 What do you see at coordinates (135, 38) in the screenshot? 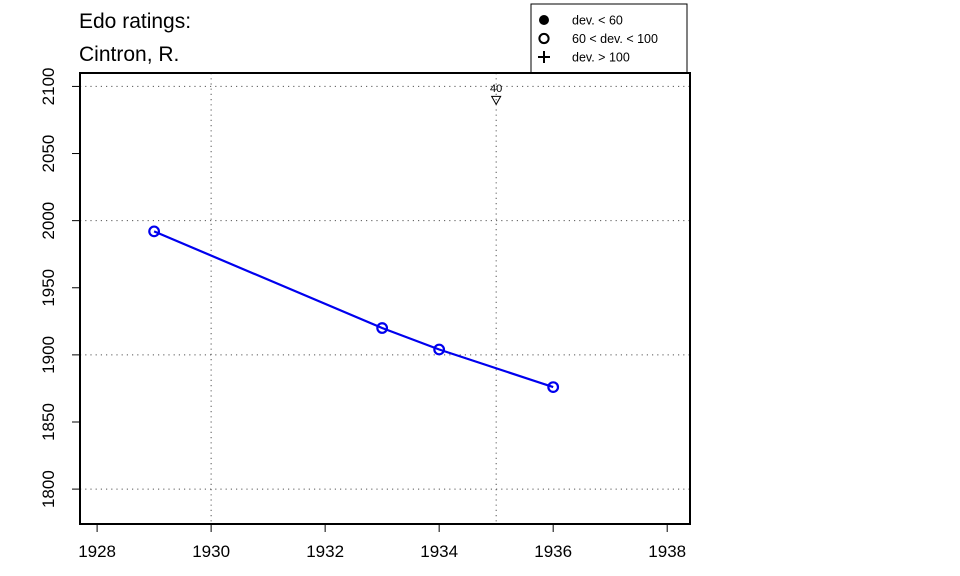
I see `chart-title: Edo ratings: Cintron, R.` at bounding box center [135, 38].